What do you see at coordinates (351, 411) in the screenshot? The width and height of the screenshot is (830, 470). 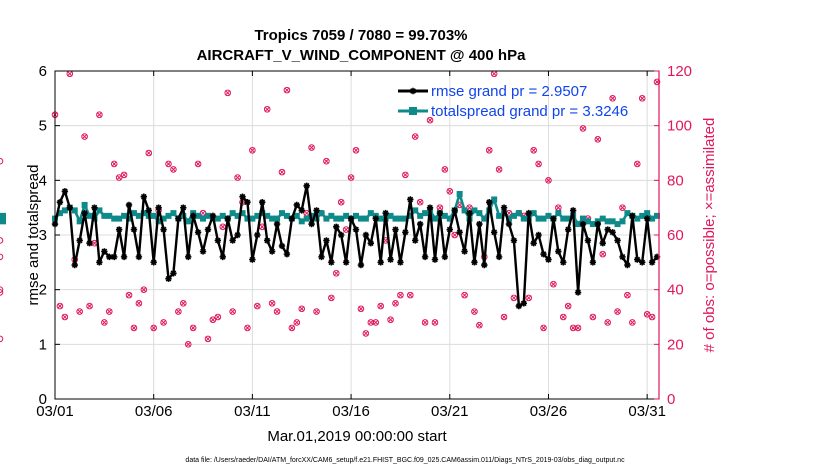 I see `x-tick-label: 03/16` at bounding box center [351, 411].